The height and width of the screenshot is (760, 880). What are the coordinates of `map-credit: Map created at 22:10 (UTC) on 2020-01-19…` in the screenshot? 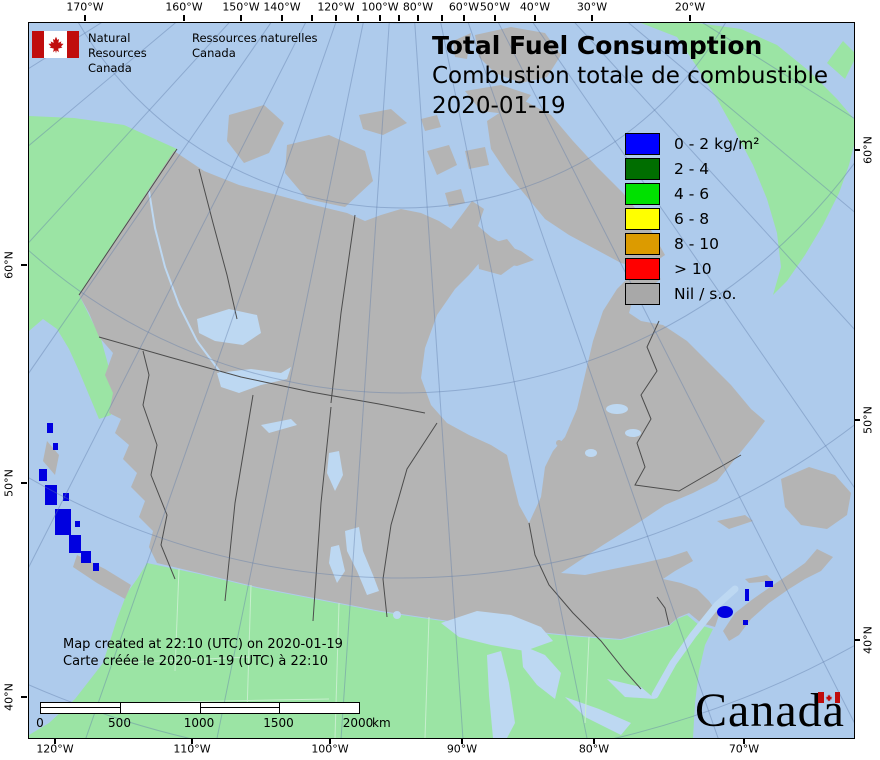 It's located at (203, 653).